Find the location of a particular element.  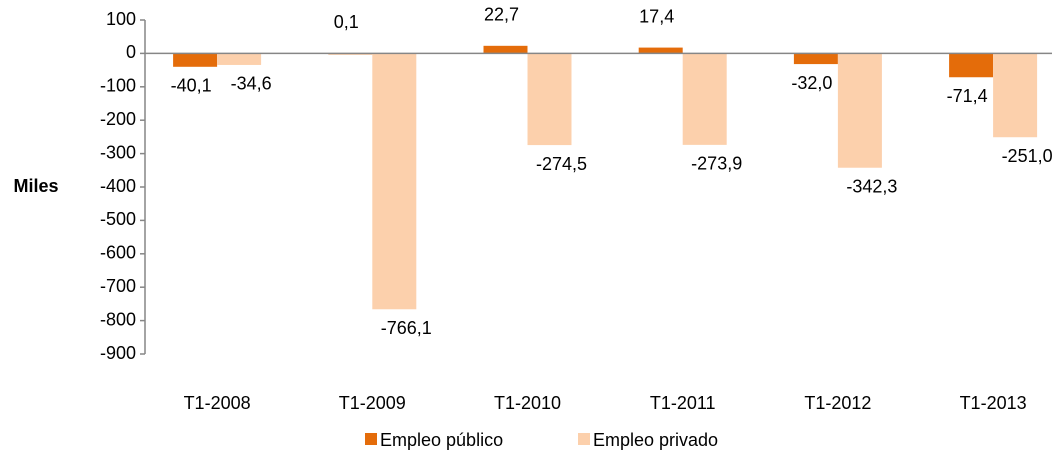

data-label: 22,7 is located at coordinates (501, 15).